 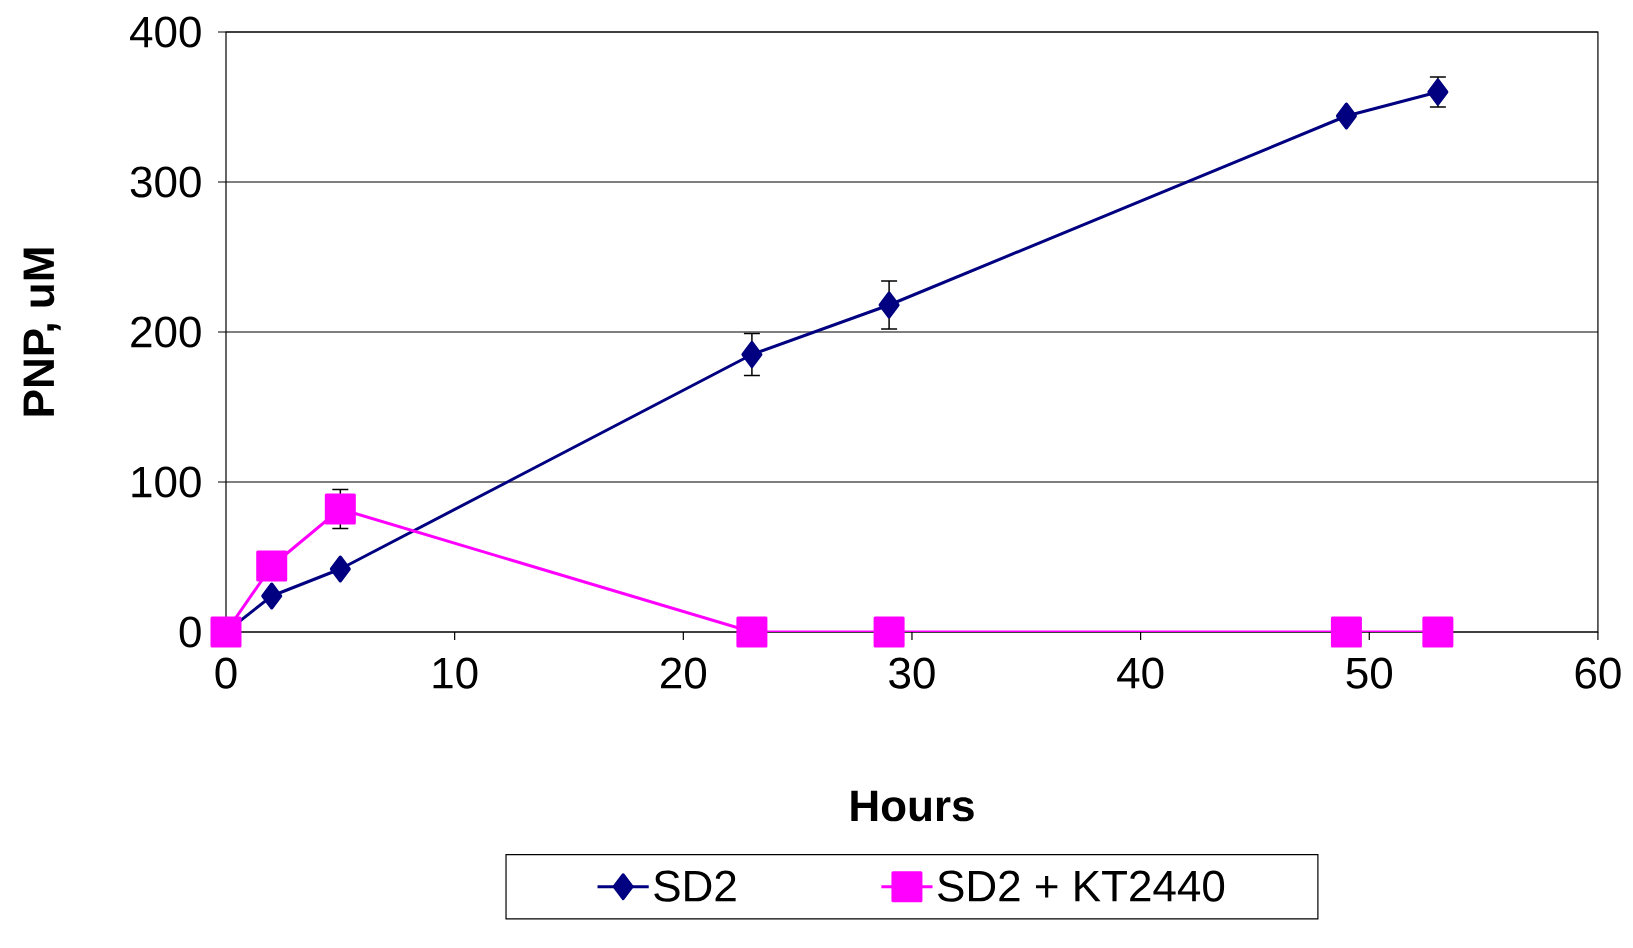 I want to click on legend-label: SD2, so click(x=695, y=886).